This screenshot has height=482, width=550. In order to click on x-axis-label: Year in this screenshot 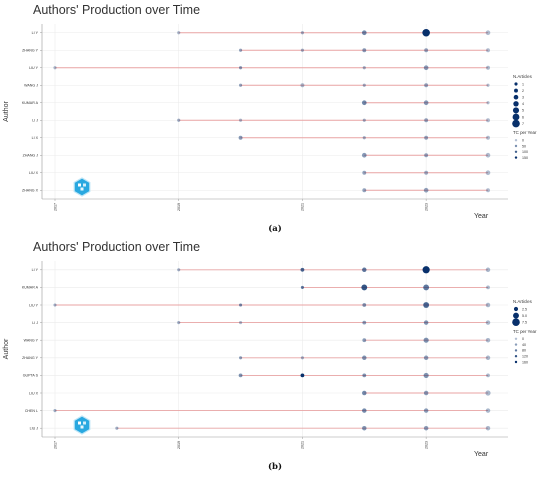, I will do `click(481, 216)`.